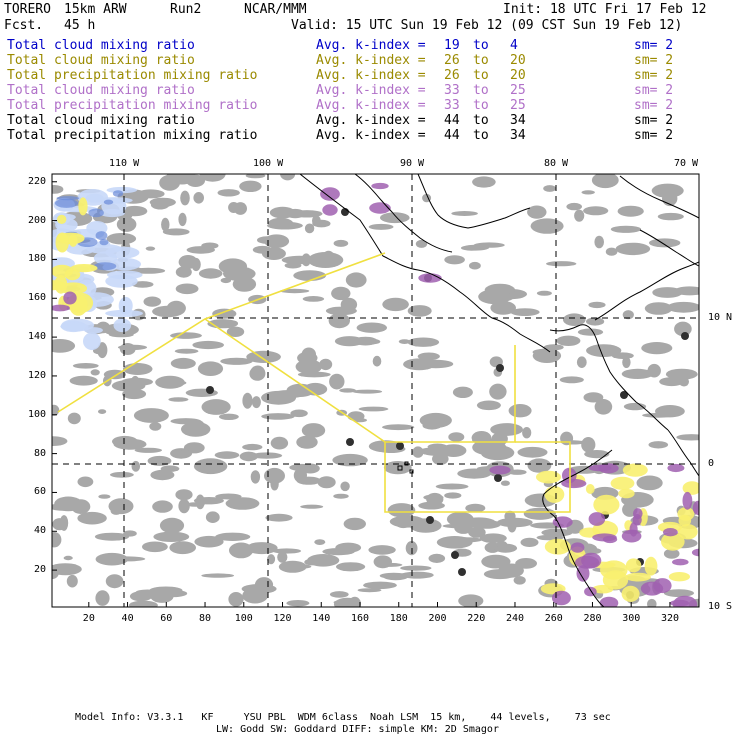 The width and height of the screenshot is (740, 740). I want to click on x-tick-label: 100, so click(243, 618).